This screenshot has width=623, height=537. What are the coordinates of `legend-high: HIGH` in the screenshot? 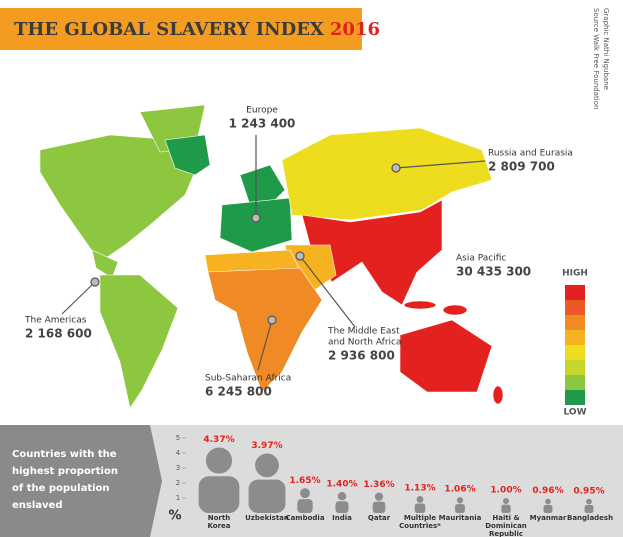 It's located at (575, 274).